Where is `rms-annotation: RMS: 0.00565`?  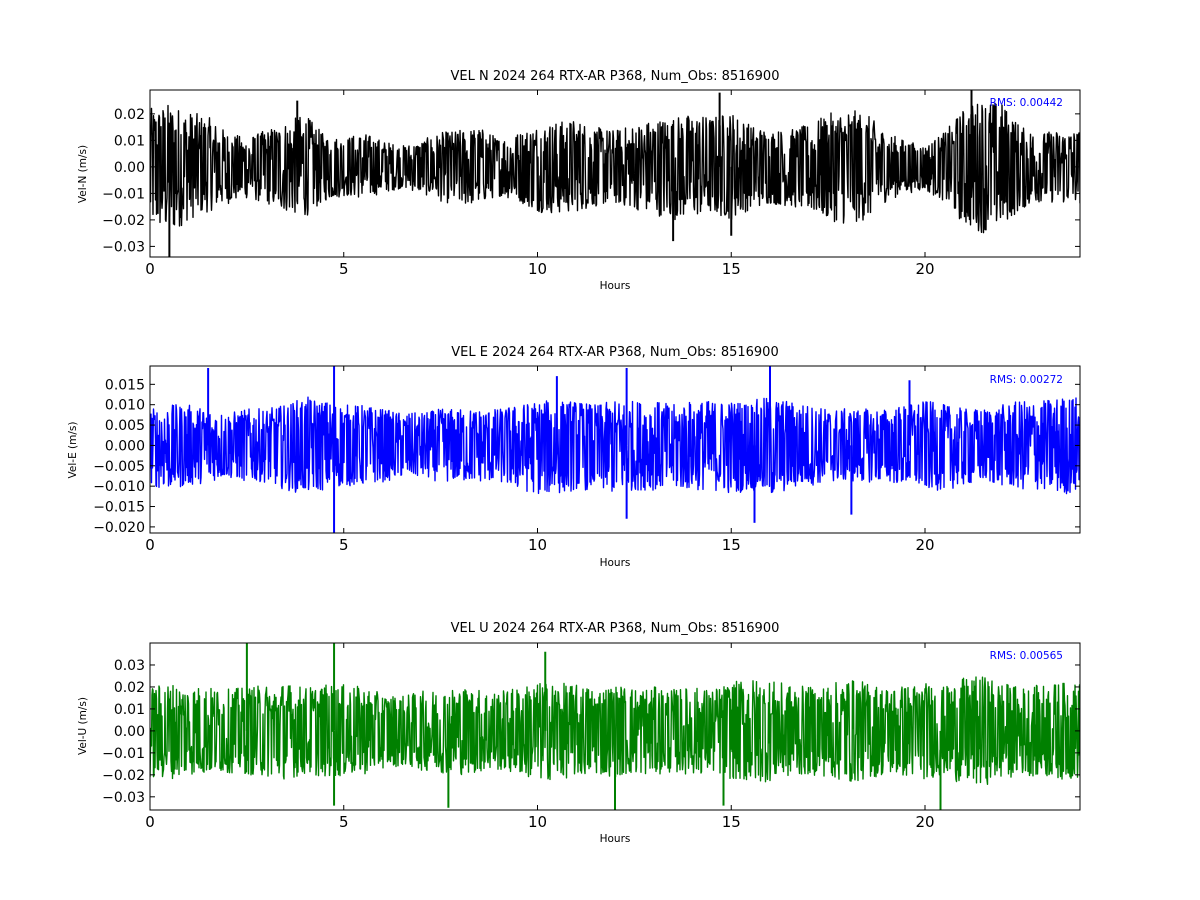
rms-annotation: RMS: 0.00565 is located at coordinates (1026, 656).